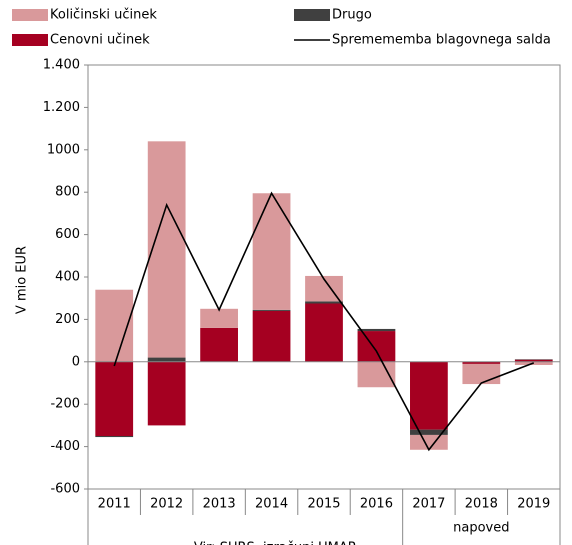 This screenshot has height=545, width=572. What do you see at coordinates (67, 234) in the screenshot?
I see `y-tick-label: 600` at bounding box center [67, 234].